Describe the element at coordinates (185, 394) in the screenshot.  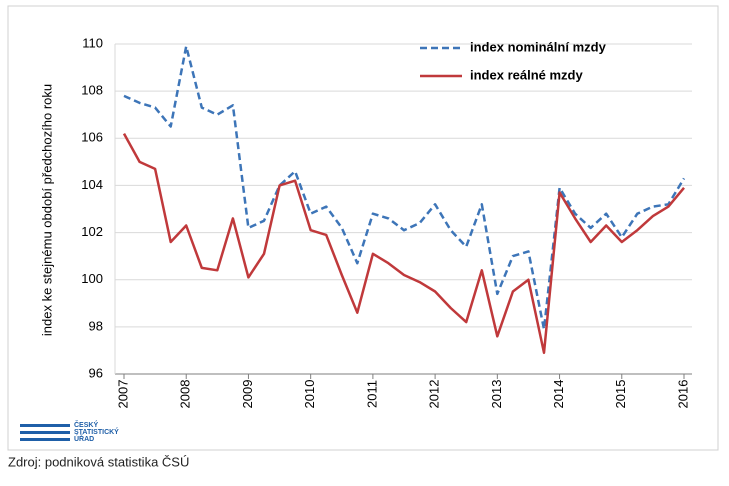
I see `x-tick-label: 2008` at that location.